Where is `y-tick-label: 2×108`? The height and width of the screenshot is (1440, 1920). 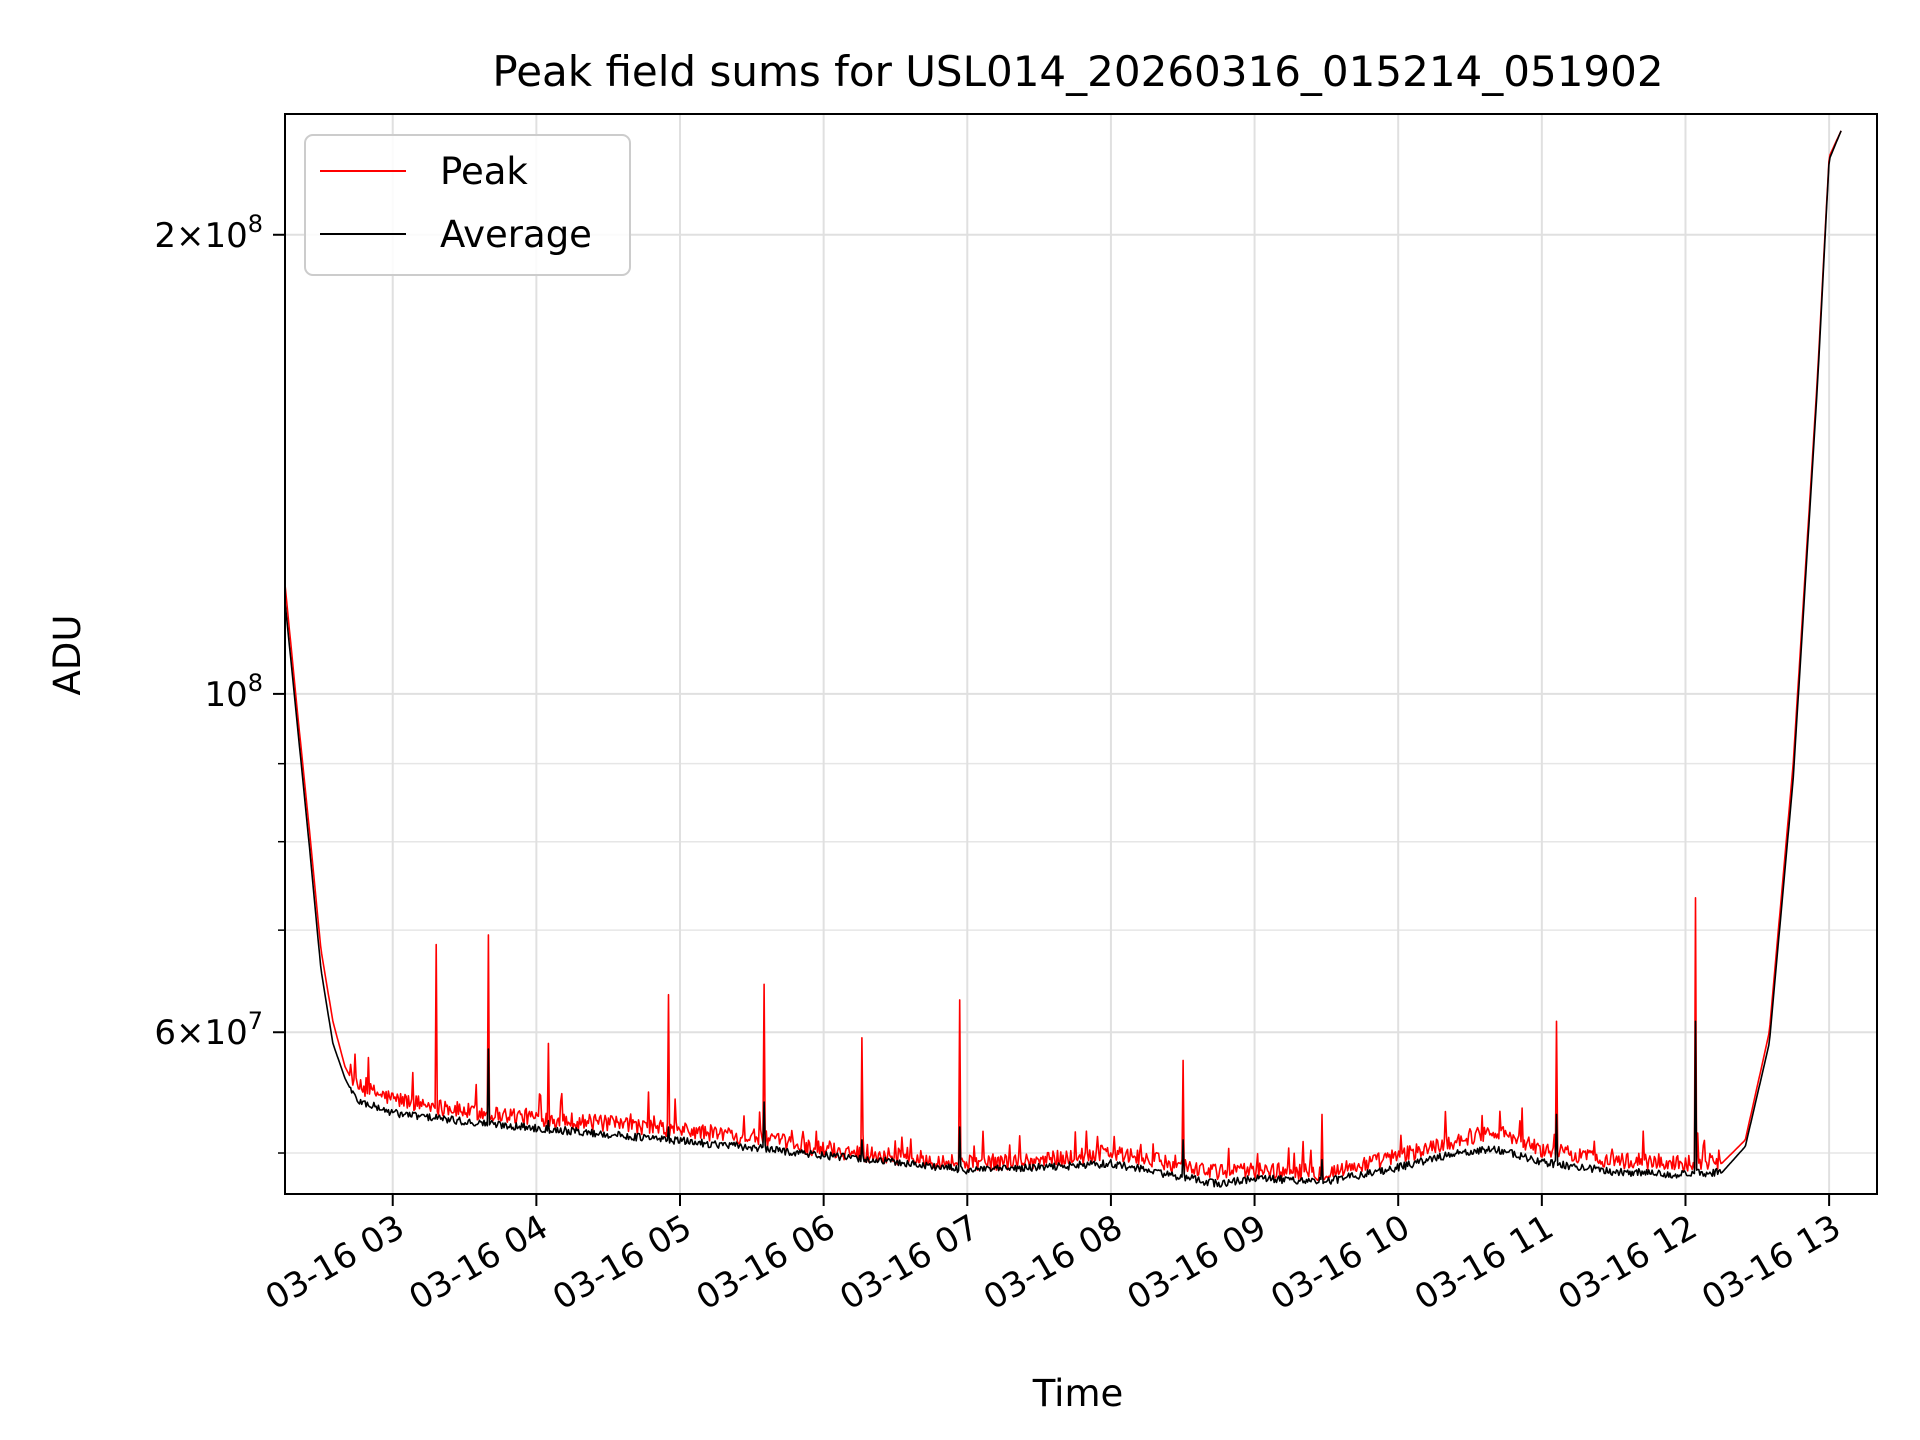 y-tick-label: 2×108 is located at coordinates (208, 233).